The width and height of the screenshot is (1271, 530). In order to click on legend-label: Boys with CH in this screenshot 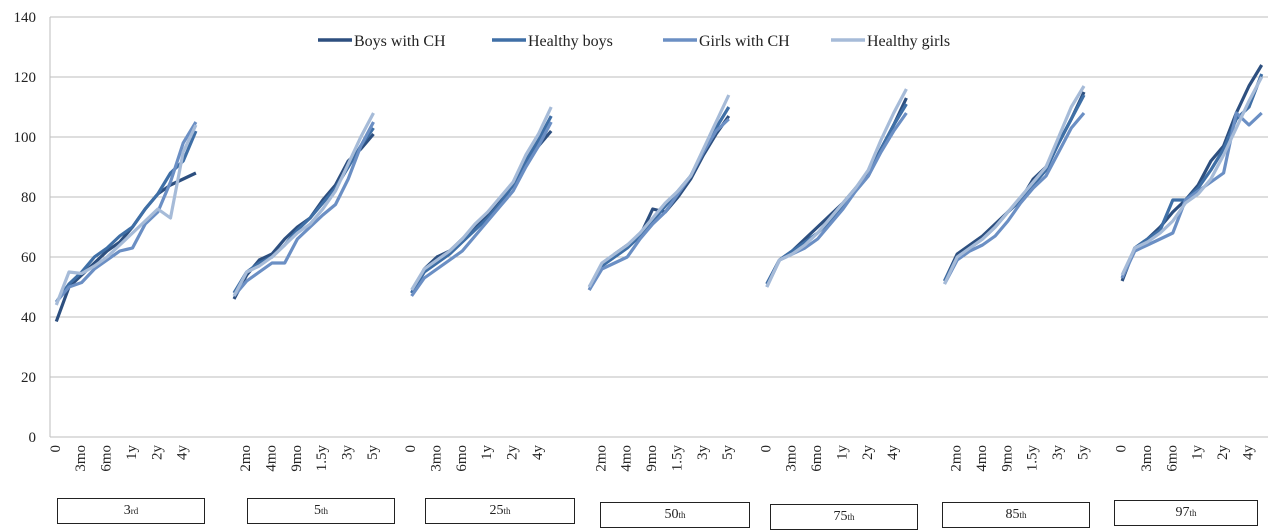, I will do `click(400, 41)`.